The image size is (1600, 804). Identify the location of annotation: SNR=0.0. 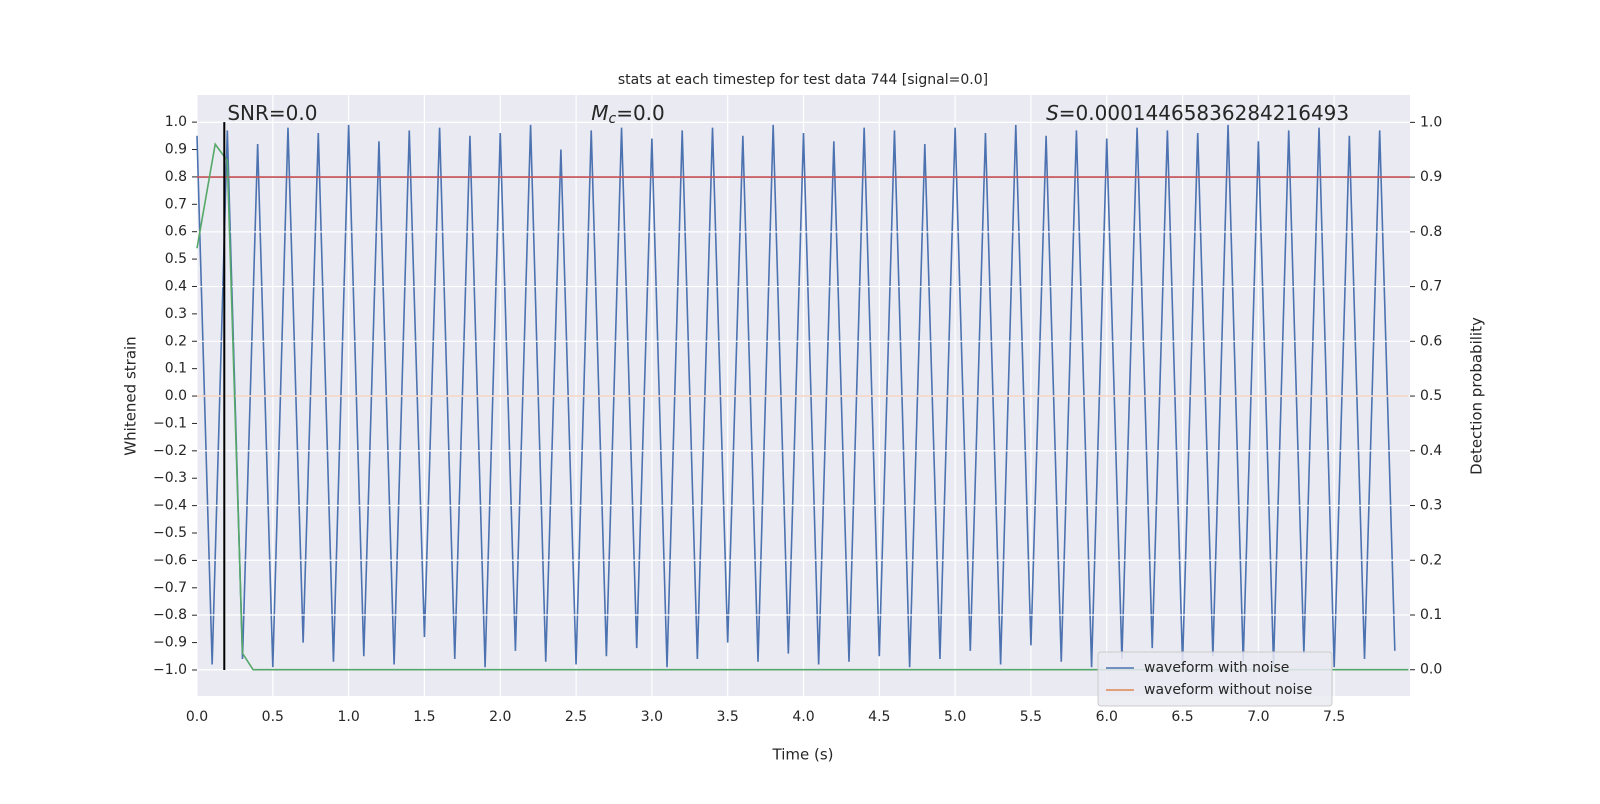
(272, 113).